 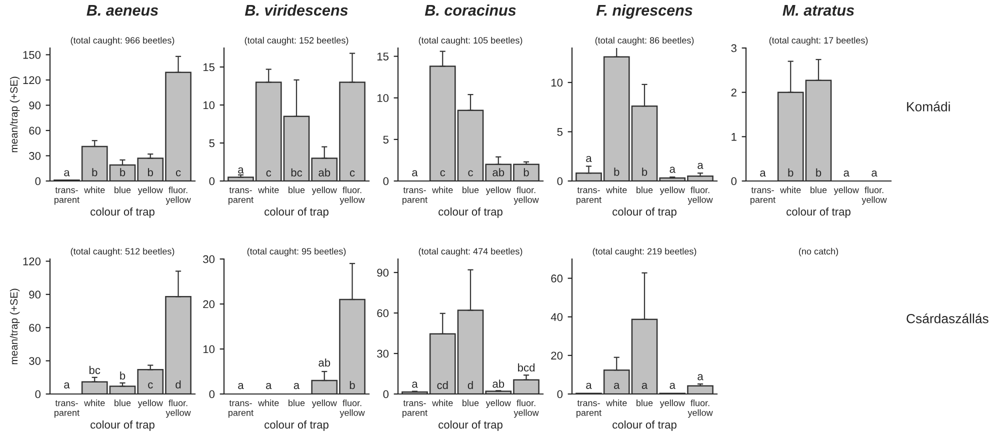 What do you see at coordinates (122, 252) in the screenshot?
I see `chart-subtitle: (total caught: 512 beetles)` at bounding box center [122, 252].